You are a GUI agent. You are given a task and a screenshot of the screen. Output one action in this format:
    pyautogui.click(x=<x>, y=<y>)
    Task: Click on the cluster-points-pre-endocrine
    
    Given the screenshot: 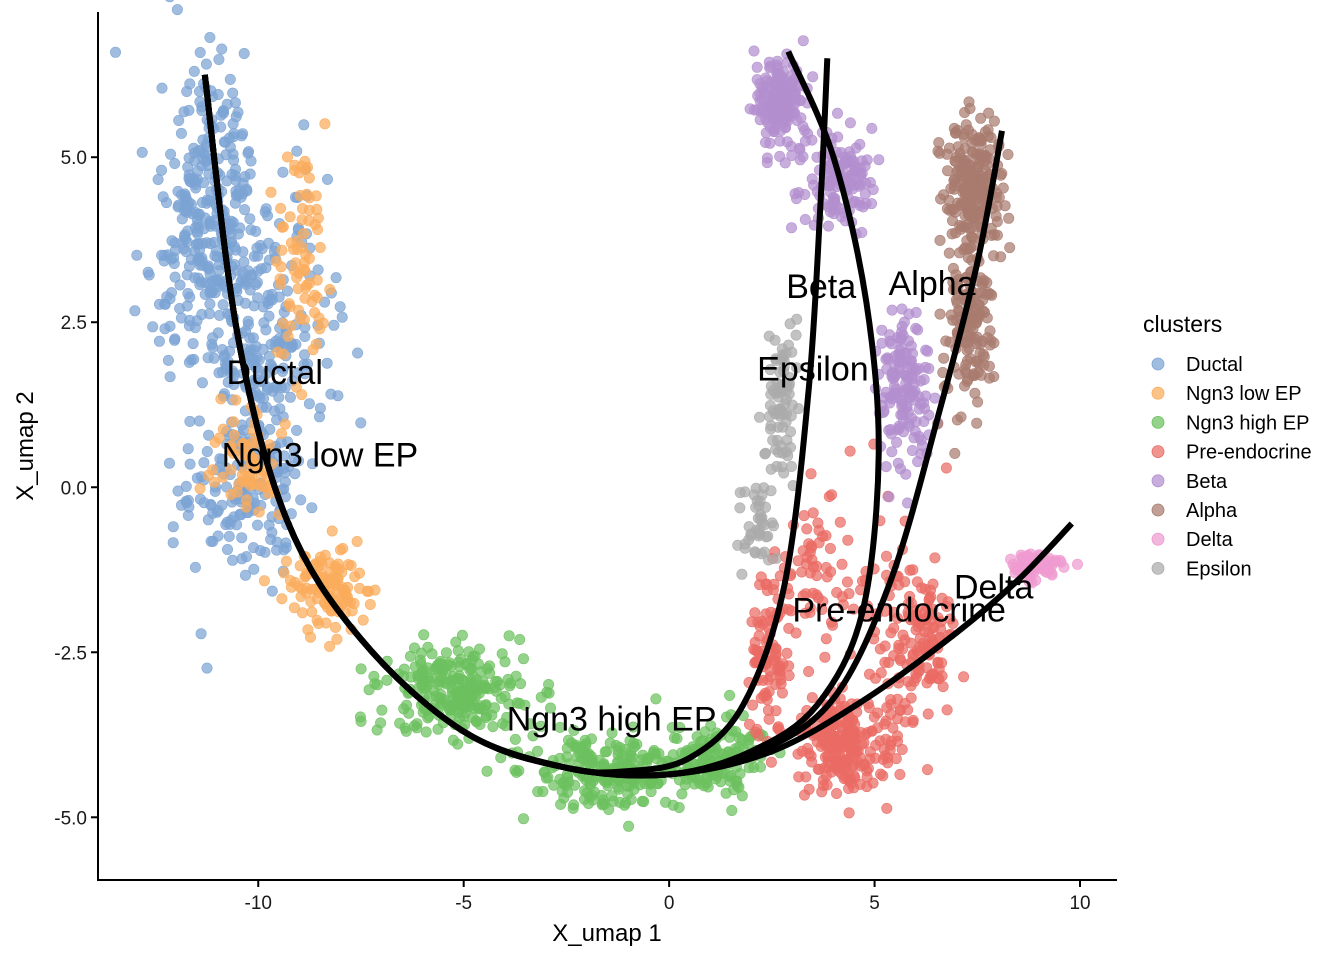 What is the action you would take?
    pyautogui.click(x=856, y=628)
    